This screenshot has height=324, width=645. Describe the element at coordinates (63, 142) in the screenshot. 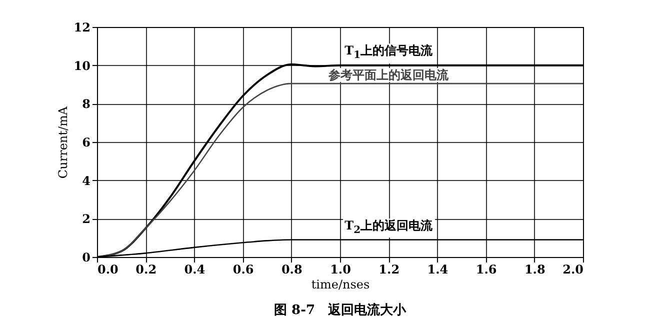

I see `y-axis-title: Current/mA` at that location.